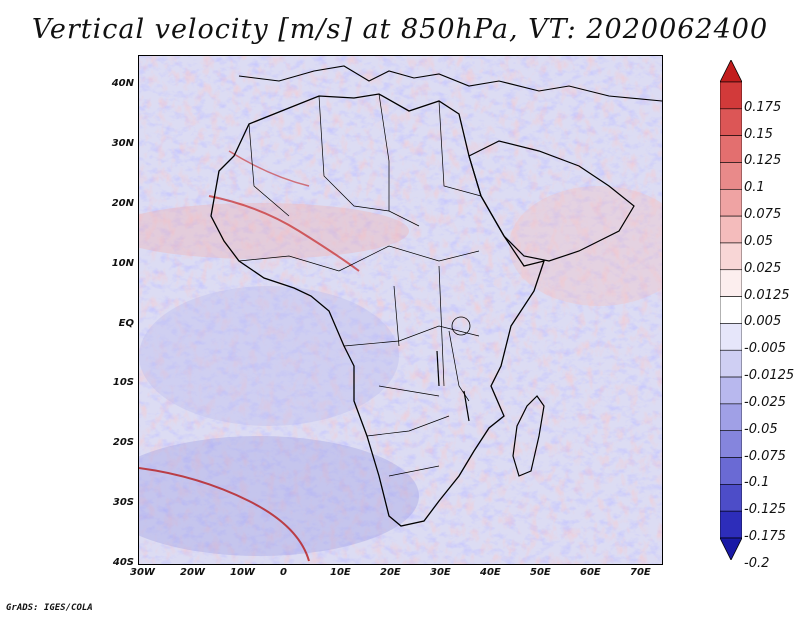  What do you see at coordinates (769, 376) in the screenshot?
I see `colorbar-label: -0.0125` at bounding box center [769, 376].